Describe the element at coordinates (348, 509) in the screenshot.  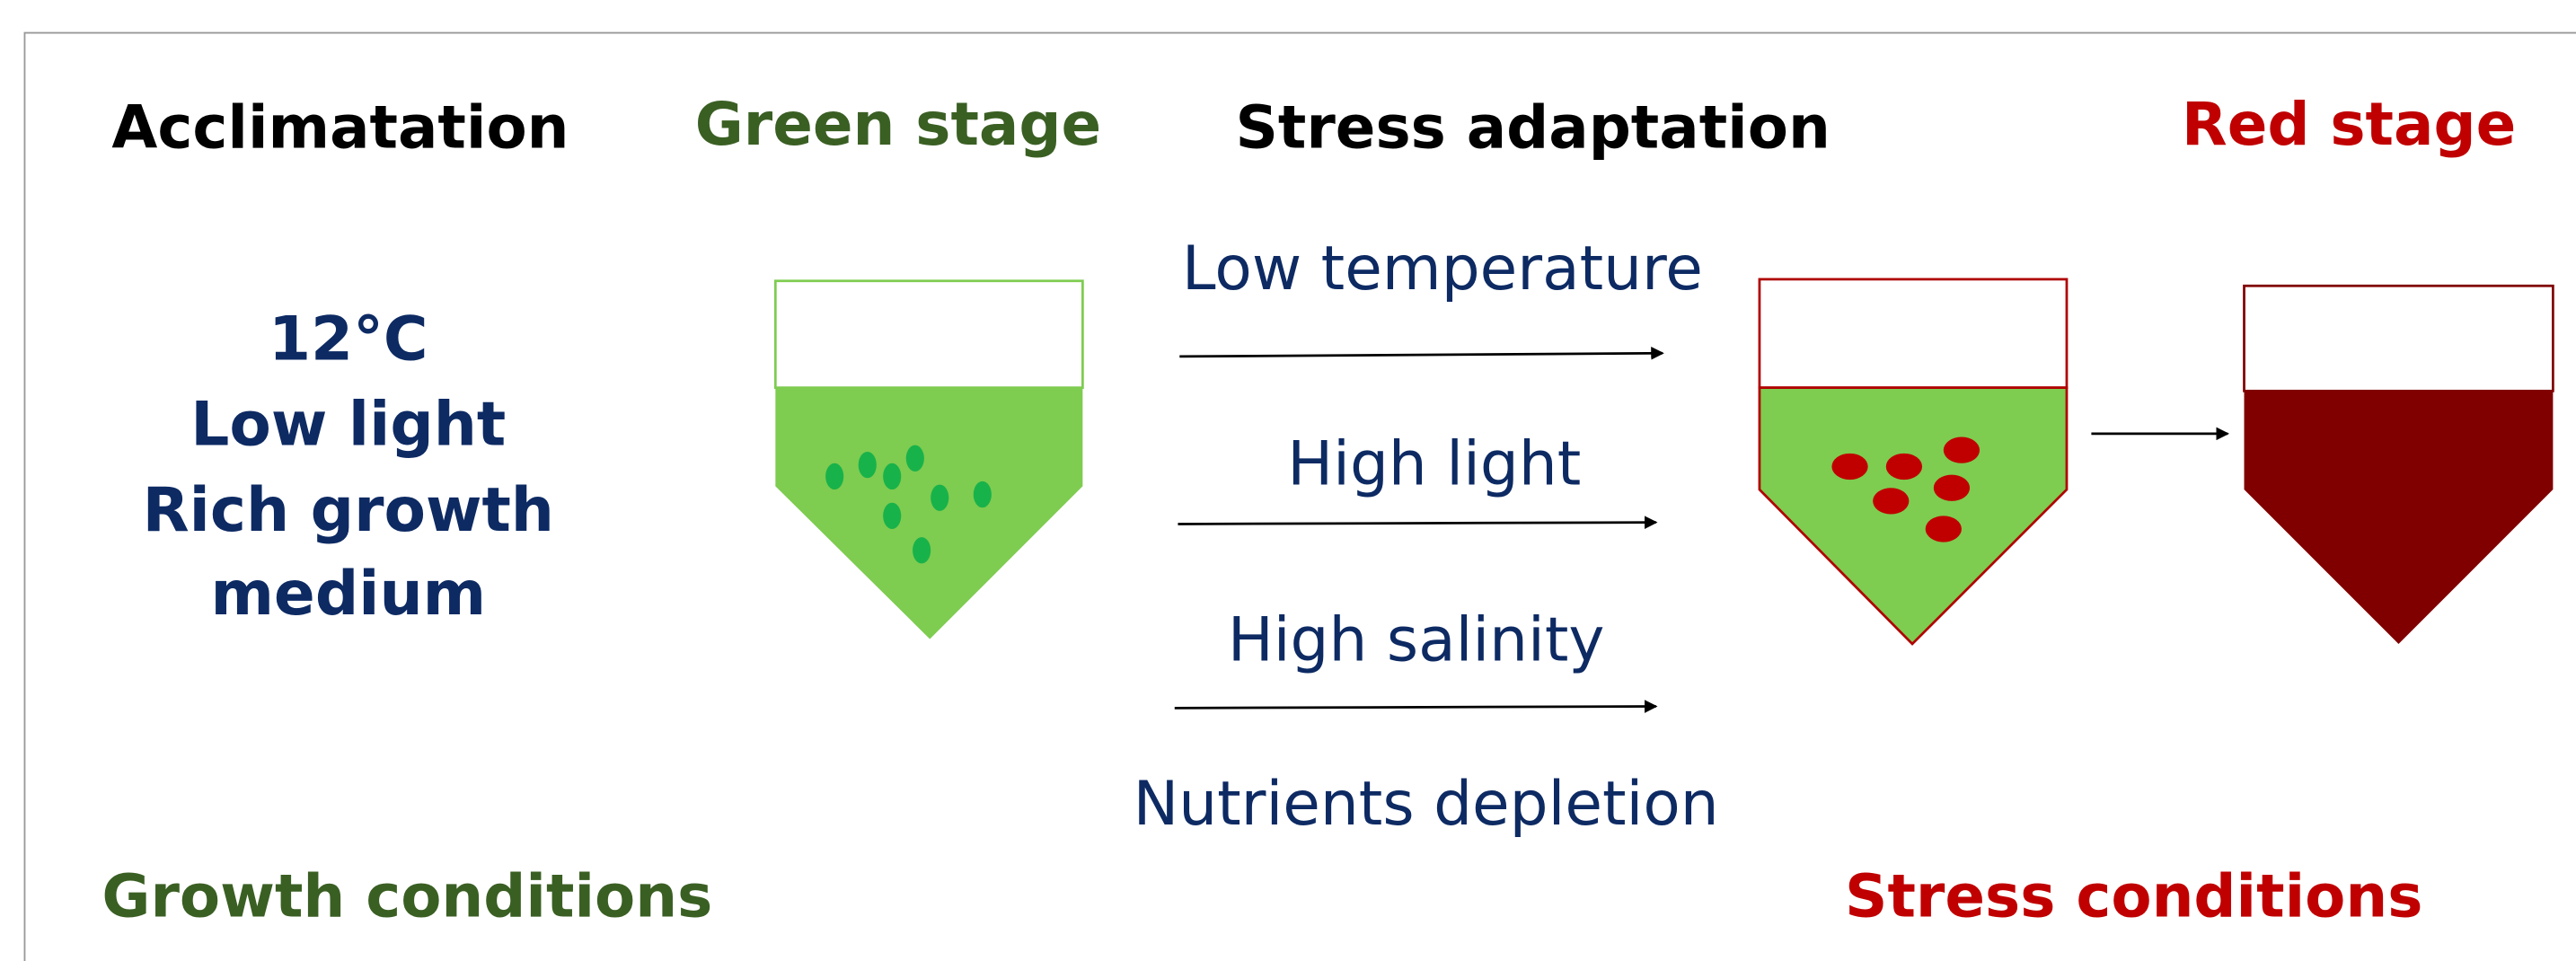
I see `condition-line: Rich growth` at that location.